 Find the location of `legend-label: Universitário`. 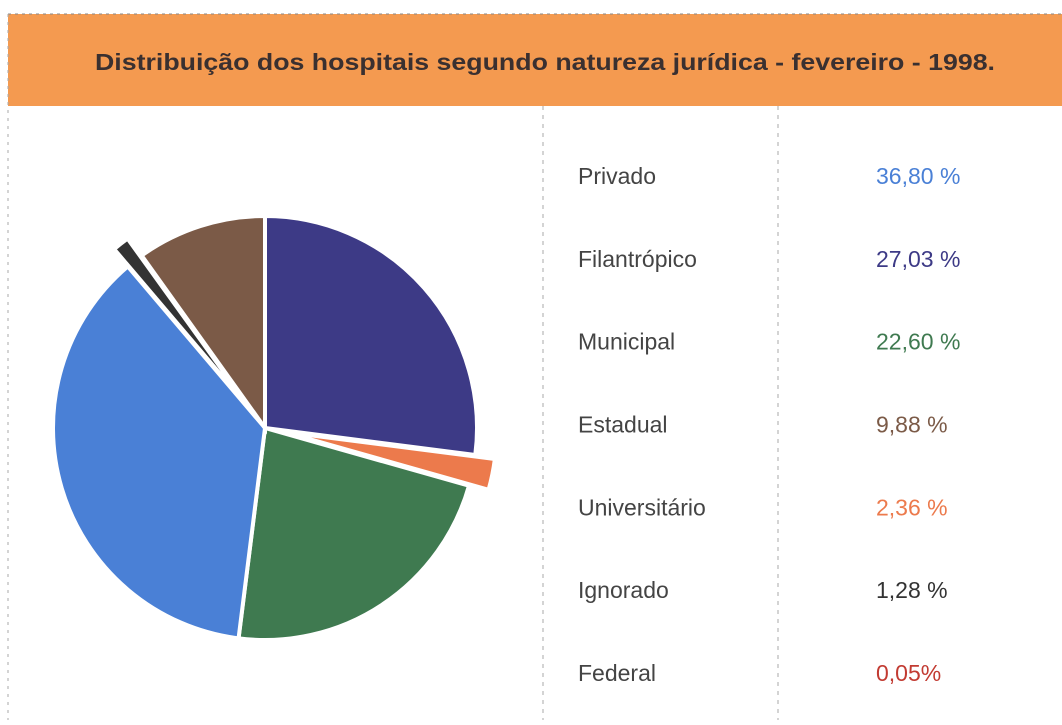

legend-label: Universitário is located at coordinates (642, 507).